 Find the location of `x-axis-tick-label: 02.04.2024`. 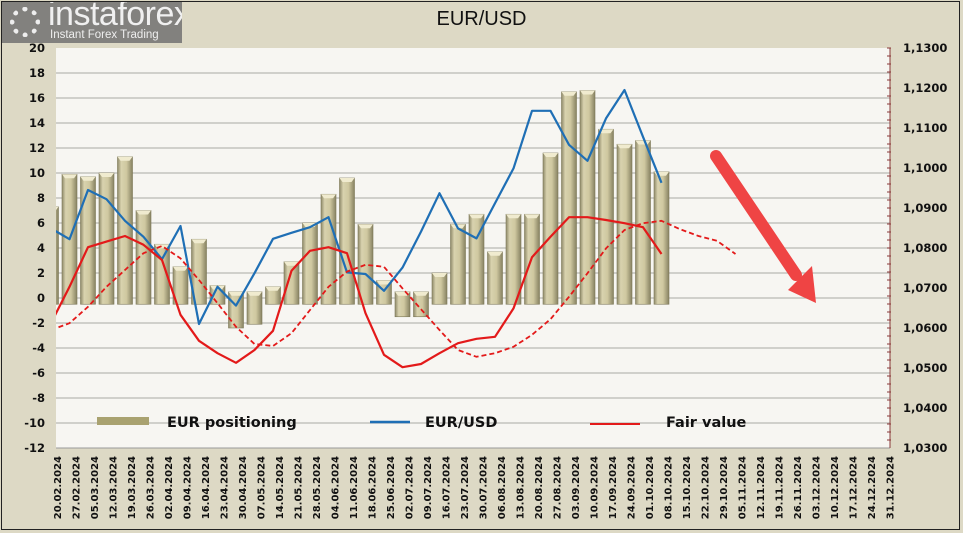

x-axis-tick-label: 02.04.2024 is located at coordinates (169, 487).